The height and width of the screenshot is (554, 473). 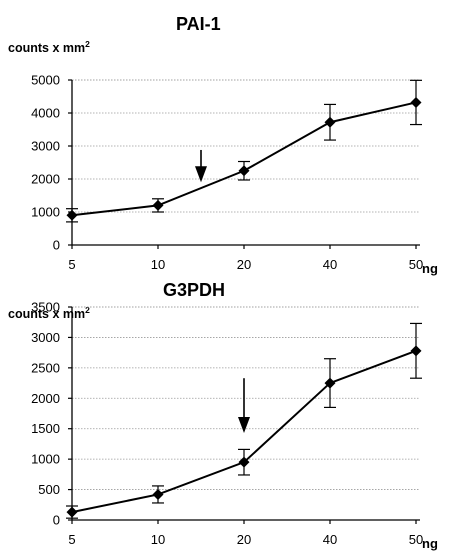 I want to click on chart-title: G3PDH, so click(x=194, y=290).